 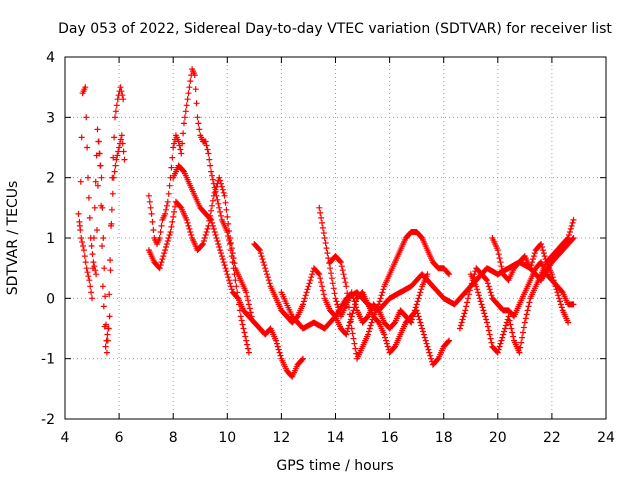 What do you see at coordinates (227, 438) in the screenshot?
I see `x-tick-label: 10` at bounding box center [227, 438].